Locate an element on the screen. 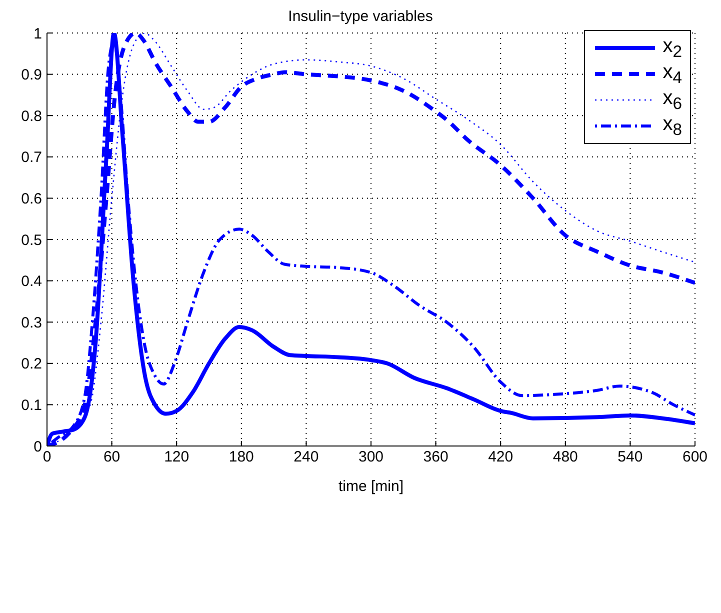  y-tick-label: 0.1 is located at coordinates (31, 405).